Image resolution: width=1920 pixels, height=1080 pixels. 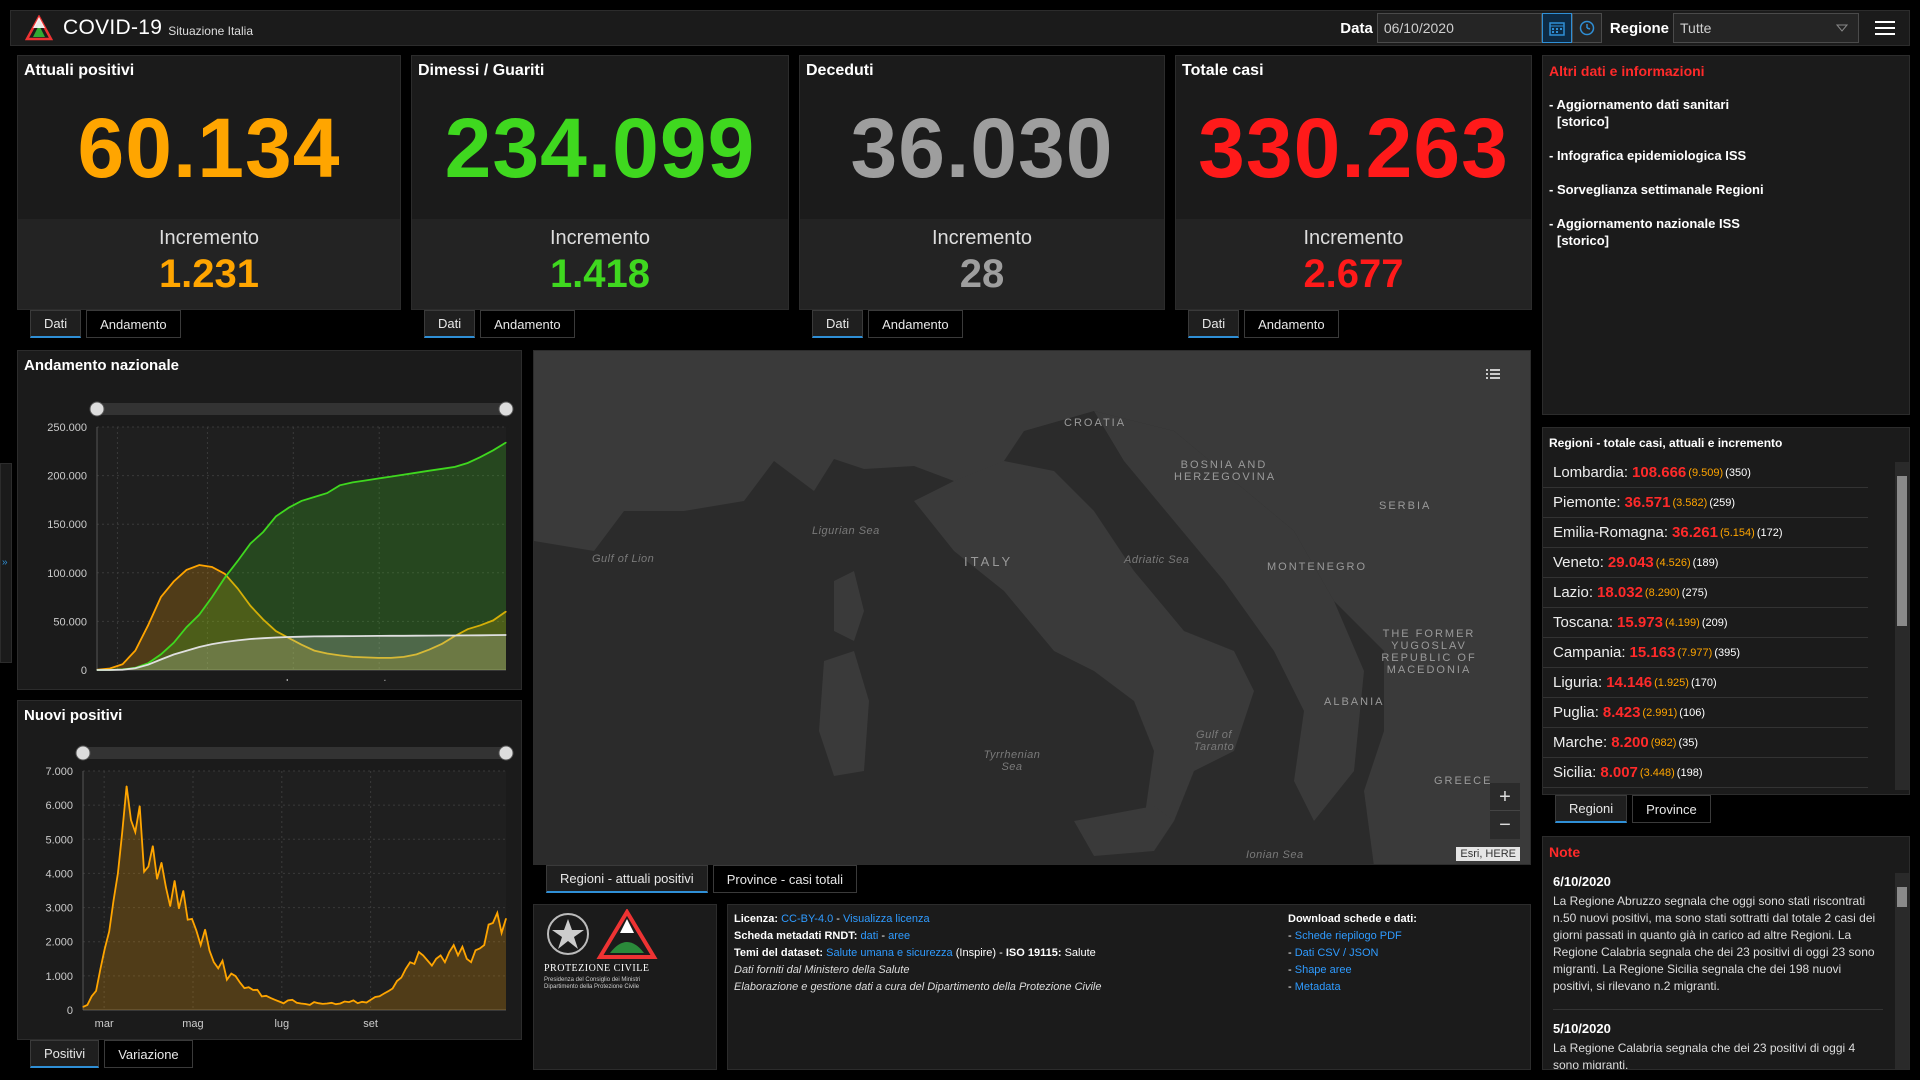 I want to click on map-sea-adriatic: Adriatic Sea, so click(x=1157, y=560).